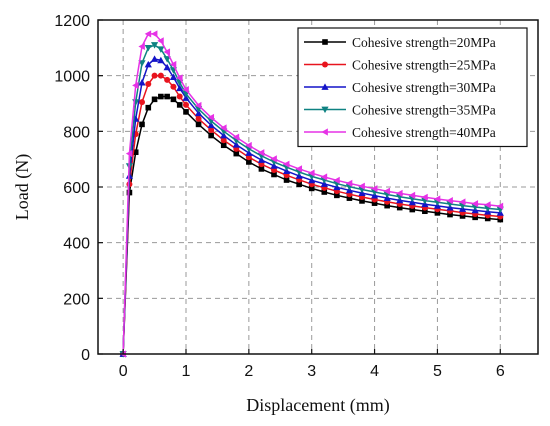 This screenshot has width=550, height=426. I want to click on legend-entry: Cohesive strength=20MPa, so click(400, 42).